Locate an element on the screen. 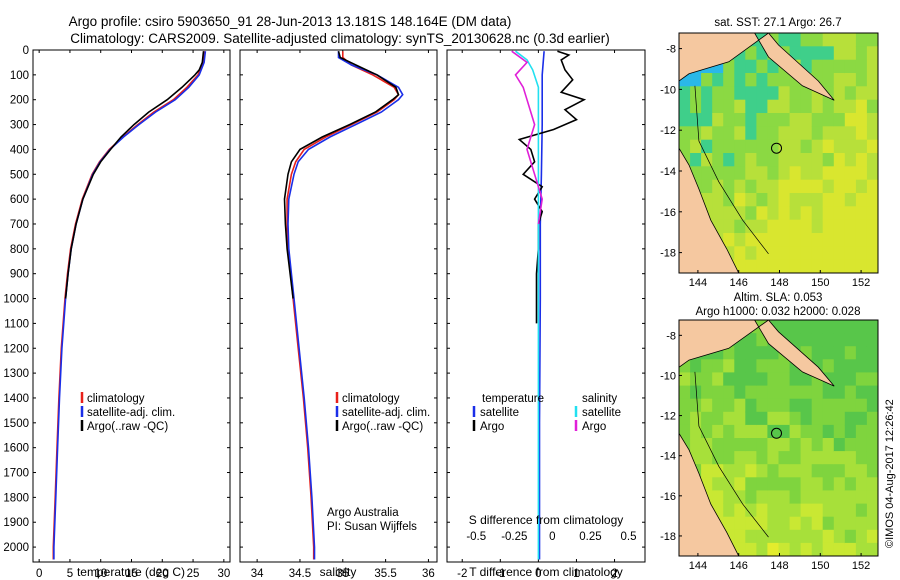  y-tick-label: 1800 is located at coordinates (16, 498).